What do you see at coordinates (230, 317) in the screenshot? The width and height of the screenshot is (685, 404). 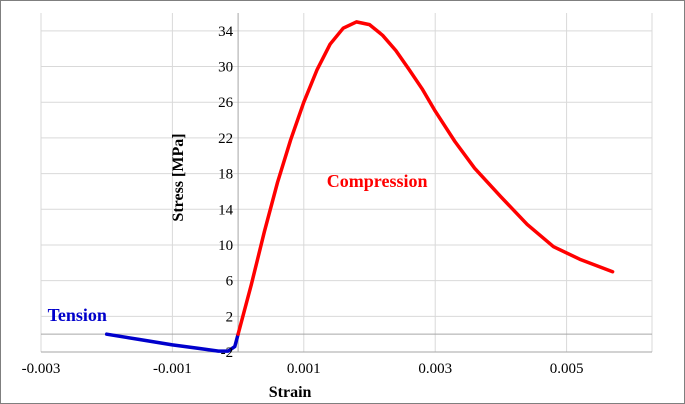 I see `y-tick-label: 2` at bounding box center [230, 317].